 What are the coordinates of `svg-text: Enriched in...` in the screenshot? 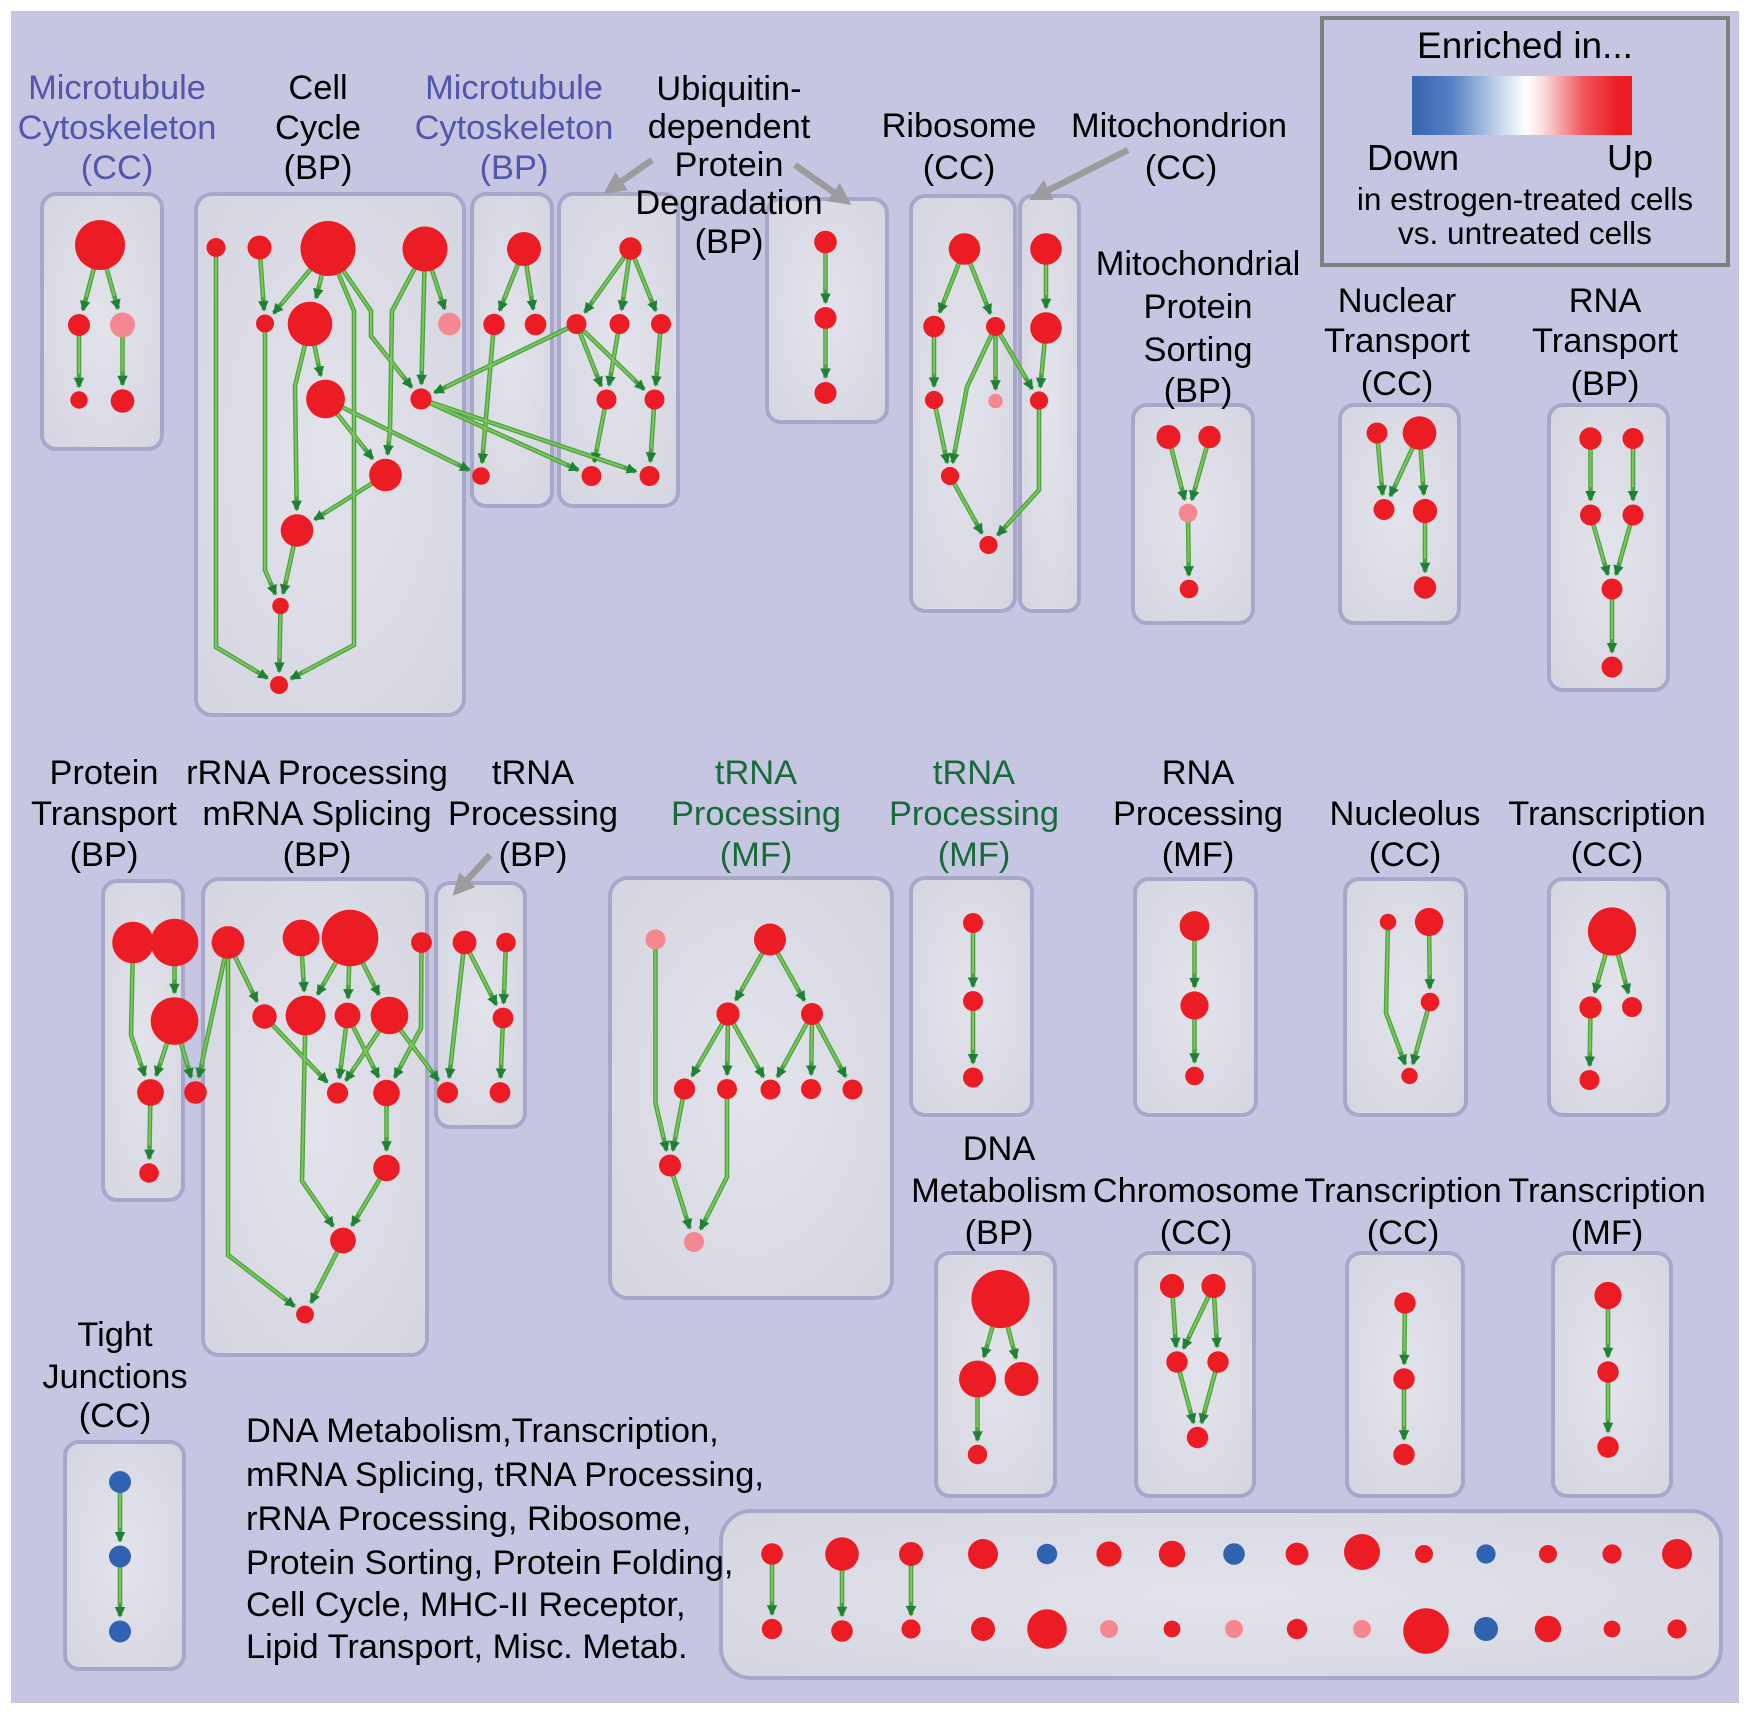 It's located at (1525, 45).